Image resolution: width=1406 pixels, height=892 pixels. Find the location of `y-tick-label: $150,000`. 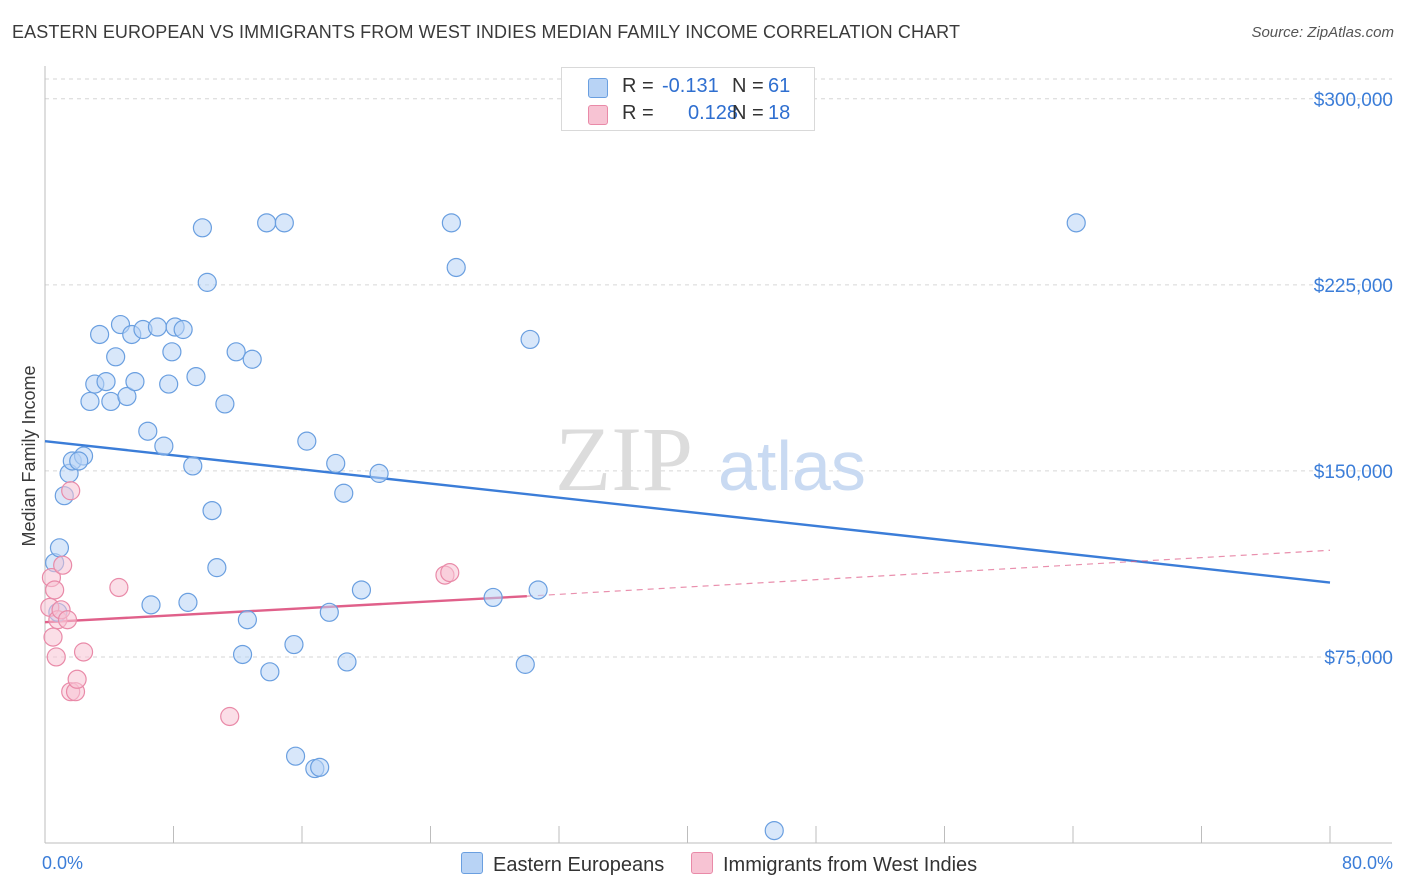

y-tick-label: $150,000 is located at coordinates (1353, 472).